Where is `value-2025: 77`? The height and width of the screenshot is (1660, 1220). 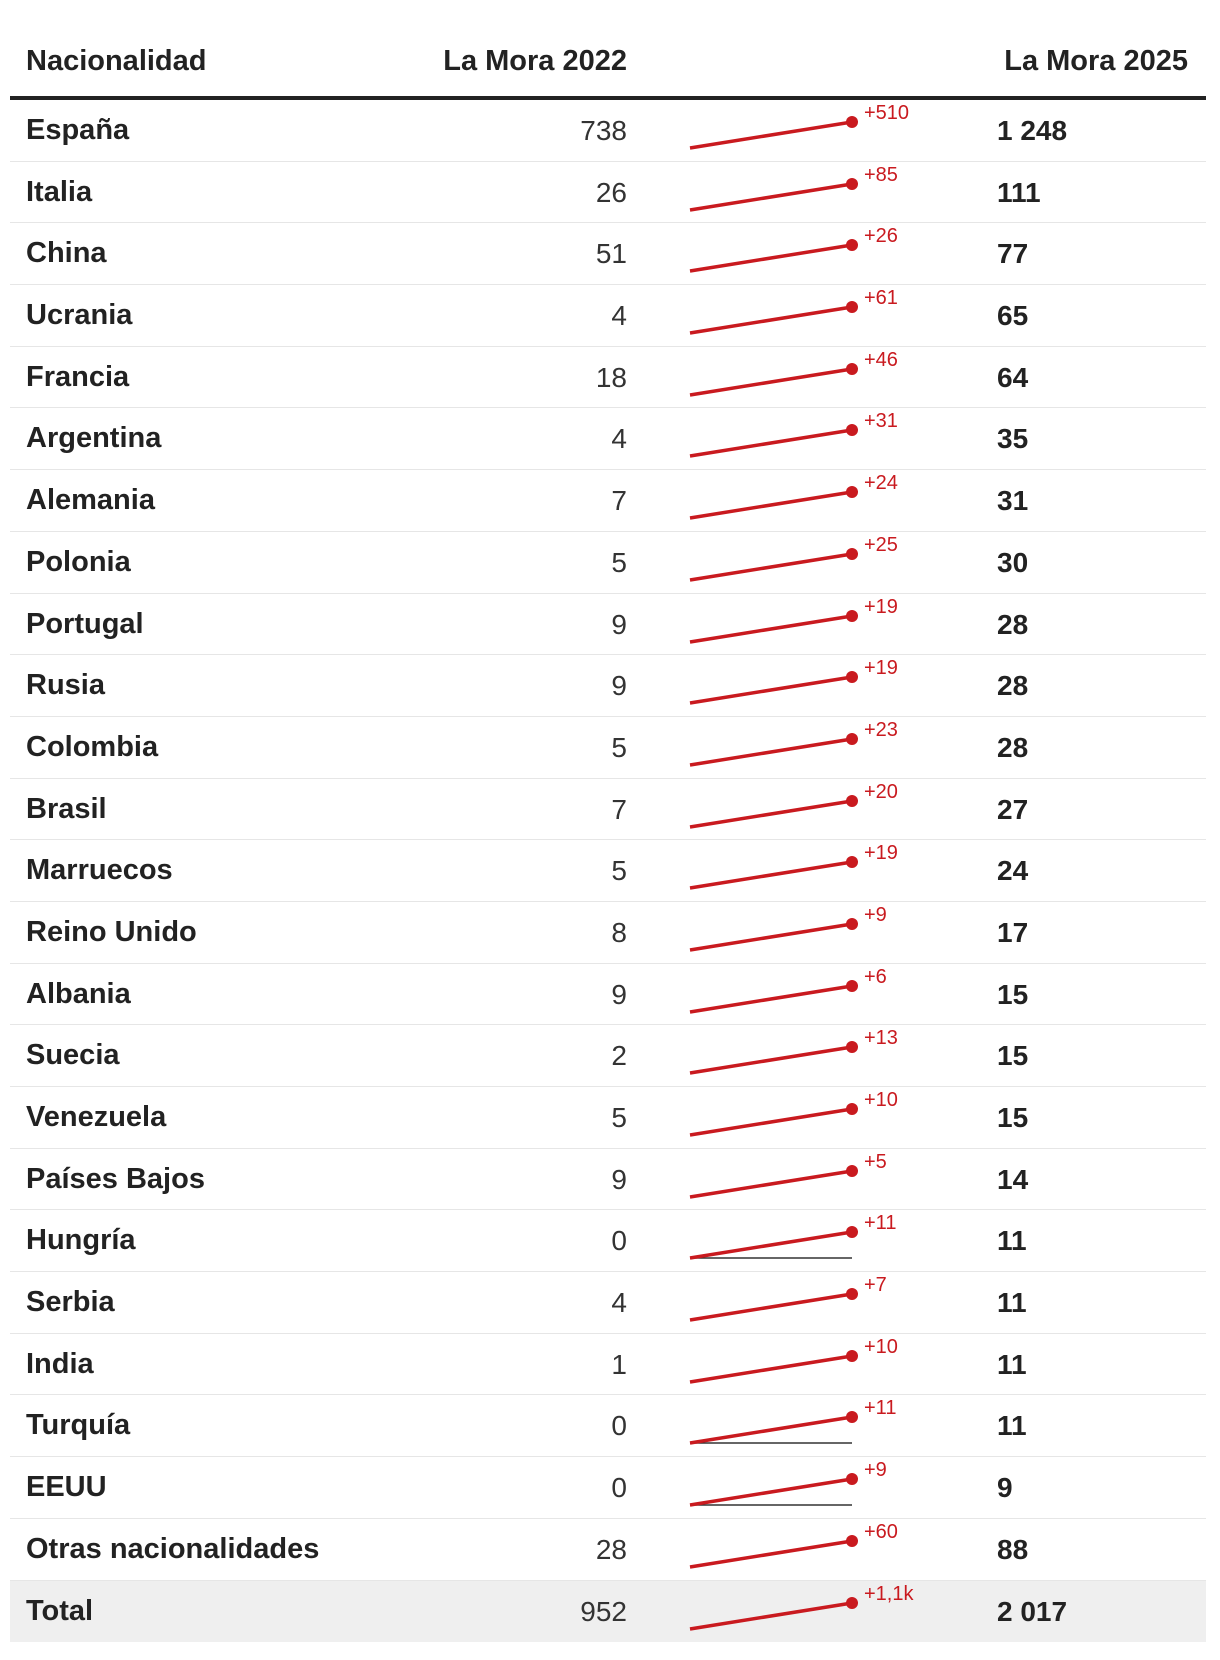
value-2025: 77 is located at coordinates (1013, 254).